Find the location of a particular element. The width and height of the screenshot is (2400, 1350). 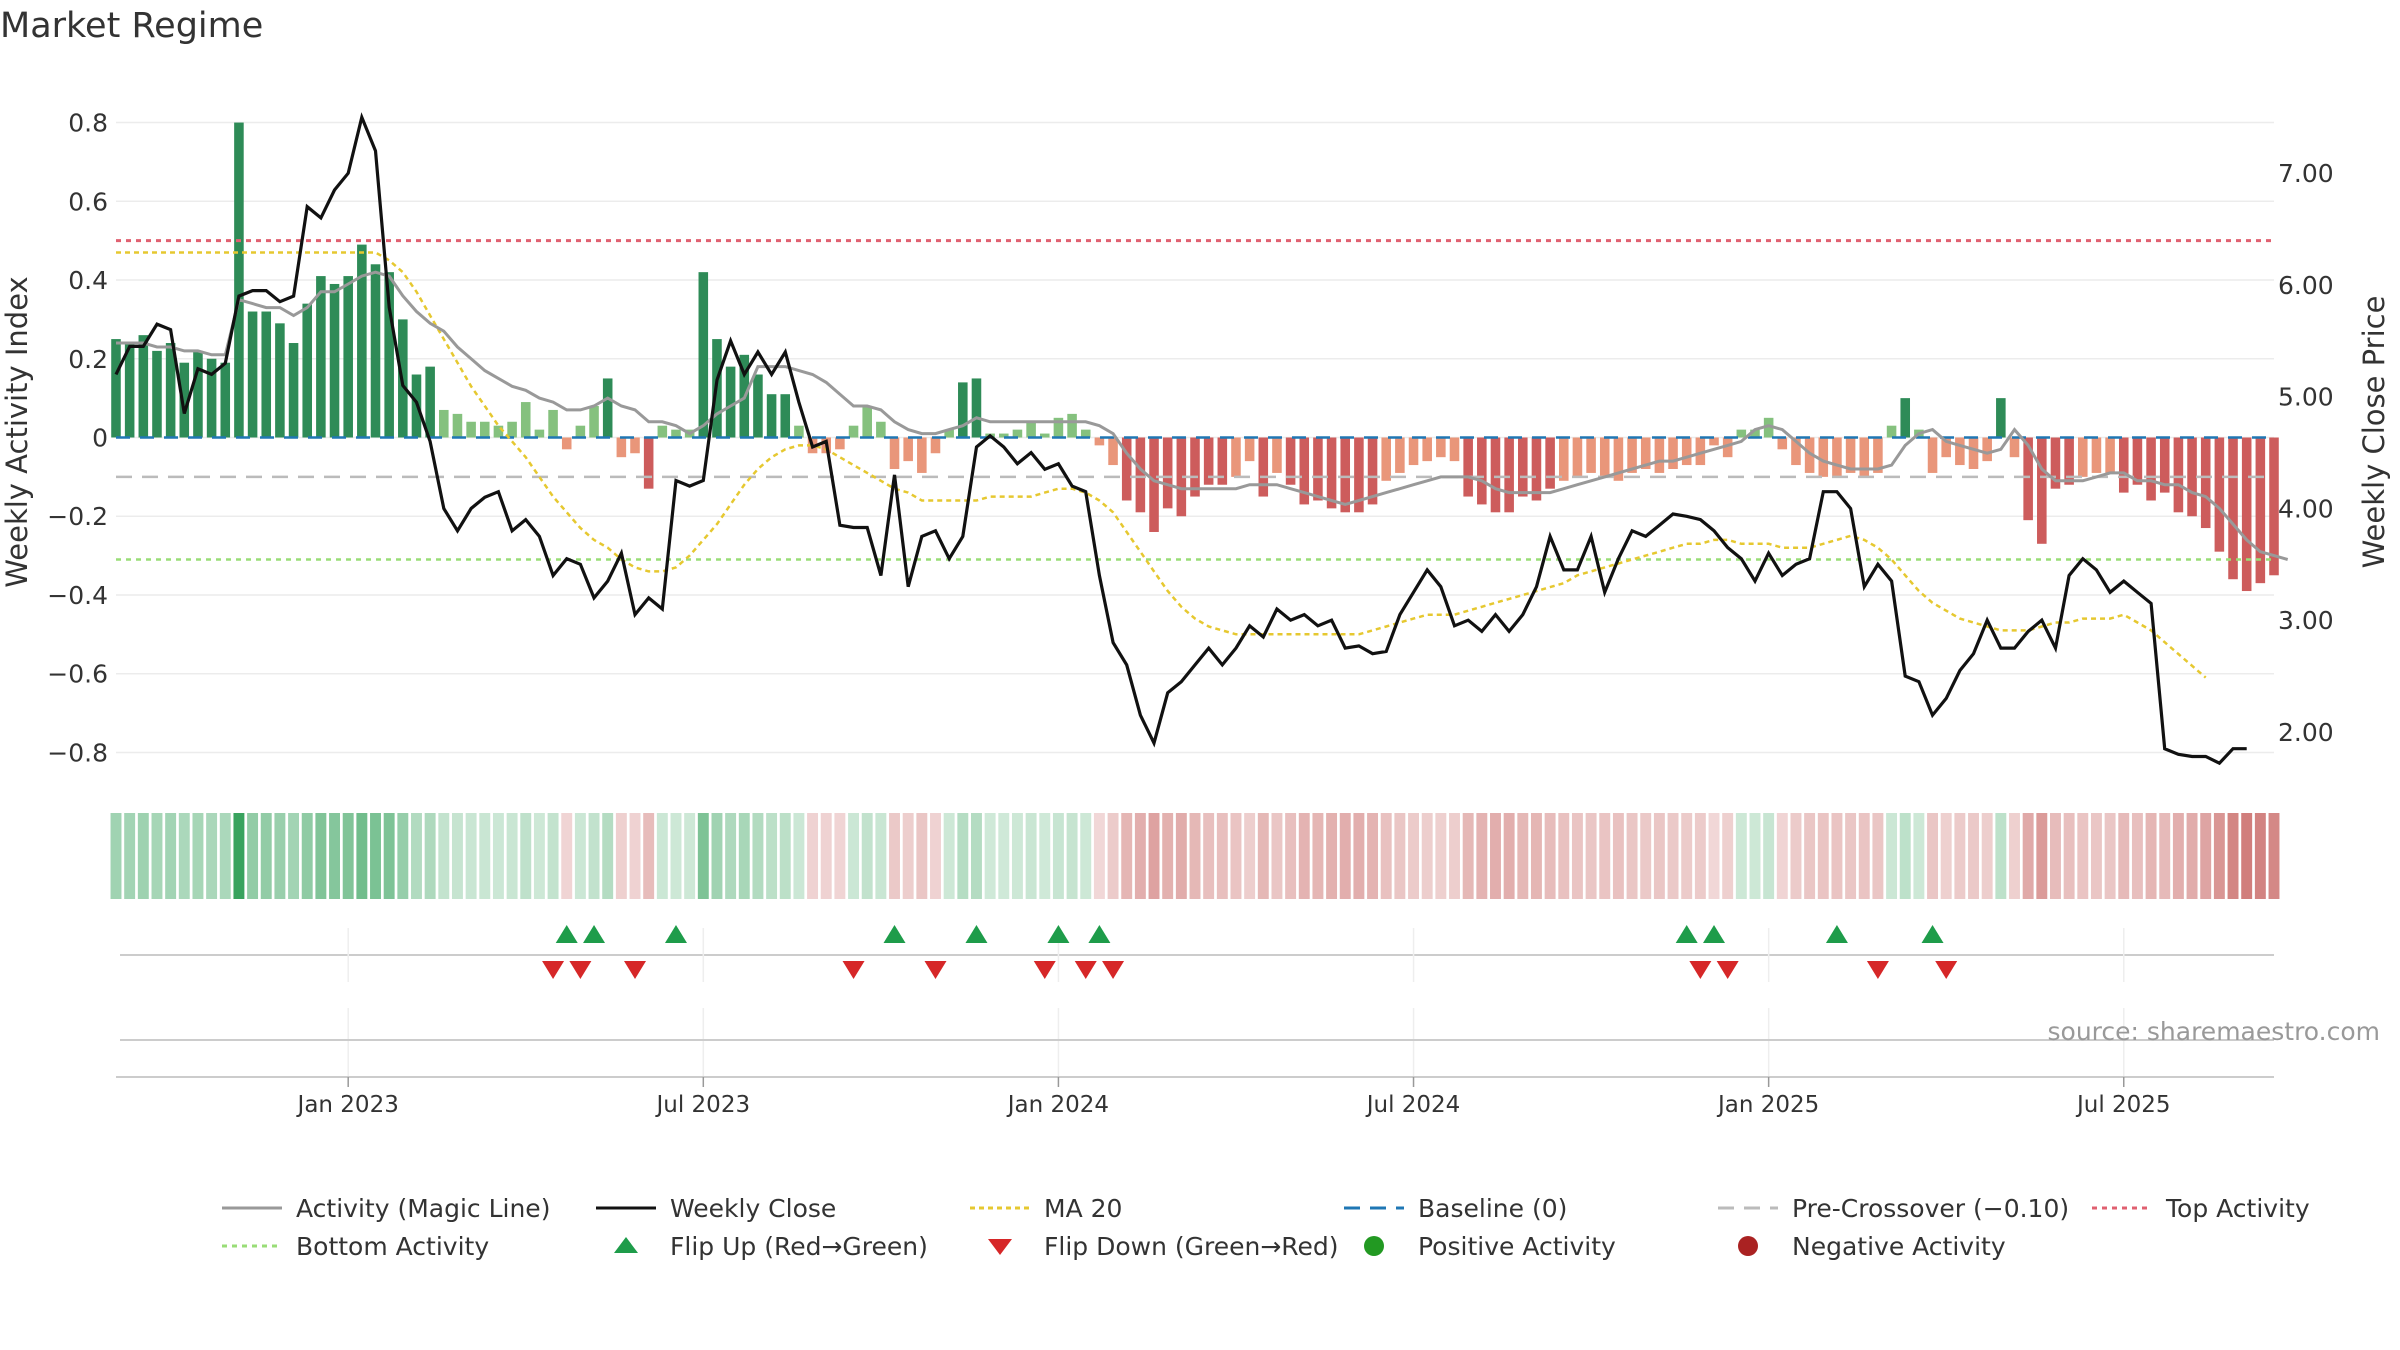

flip-up-marker is located at coordinates (1932, 934).